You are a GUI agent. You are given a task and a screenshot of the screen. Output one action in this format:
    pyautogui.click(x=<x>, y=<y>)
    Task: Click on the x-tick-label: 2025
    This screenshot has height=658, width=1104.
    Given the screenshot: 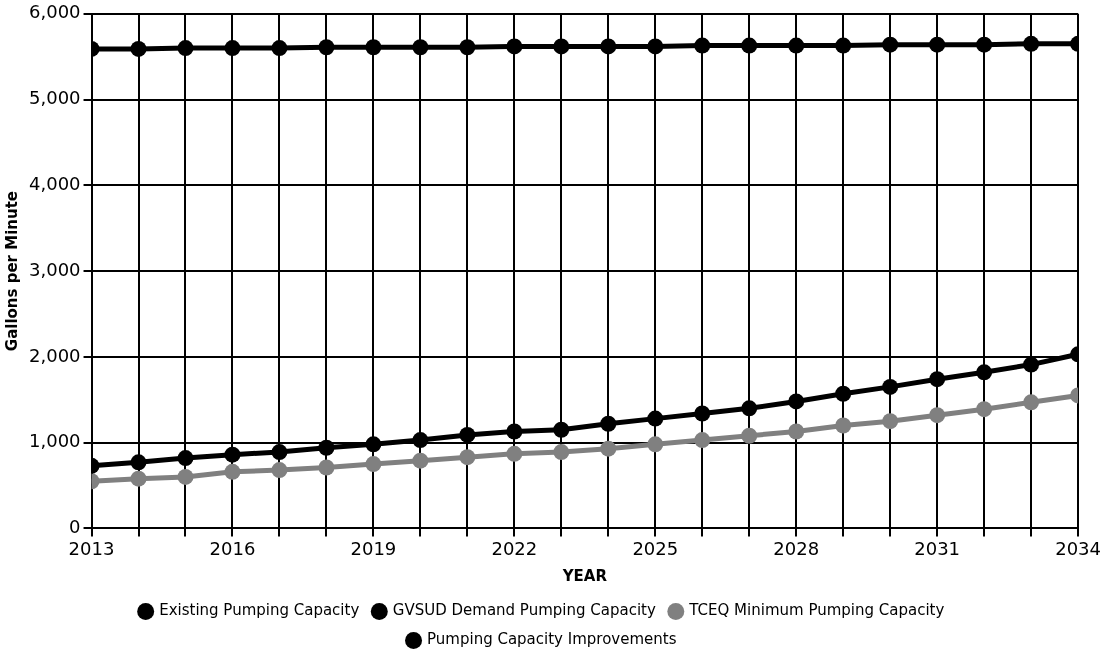 What is the action you would take?
    pyautogui.click(x=655, y=548)
    